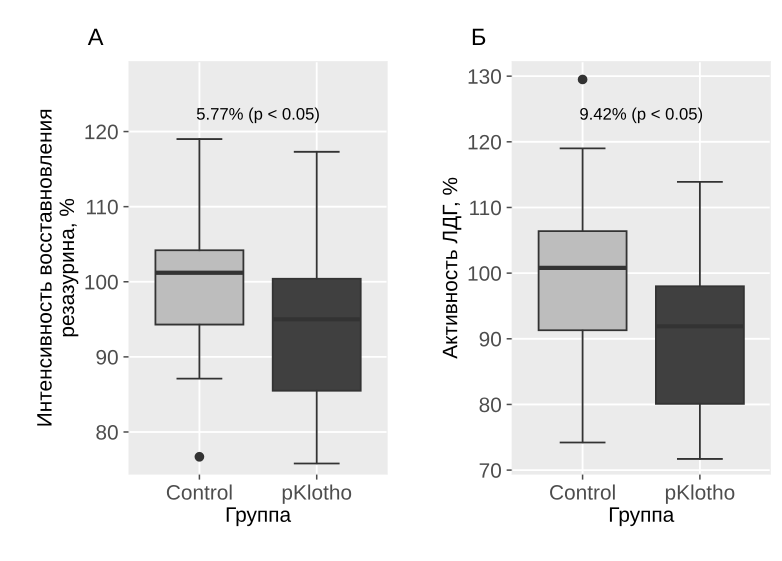 This screenshot has width=782, height=561. What do you see at coordinates (484, 76) in the screenshot?
I see `y-tick-label: 130` at bounding box center [484, 76].